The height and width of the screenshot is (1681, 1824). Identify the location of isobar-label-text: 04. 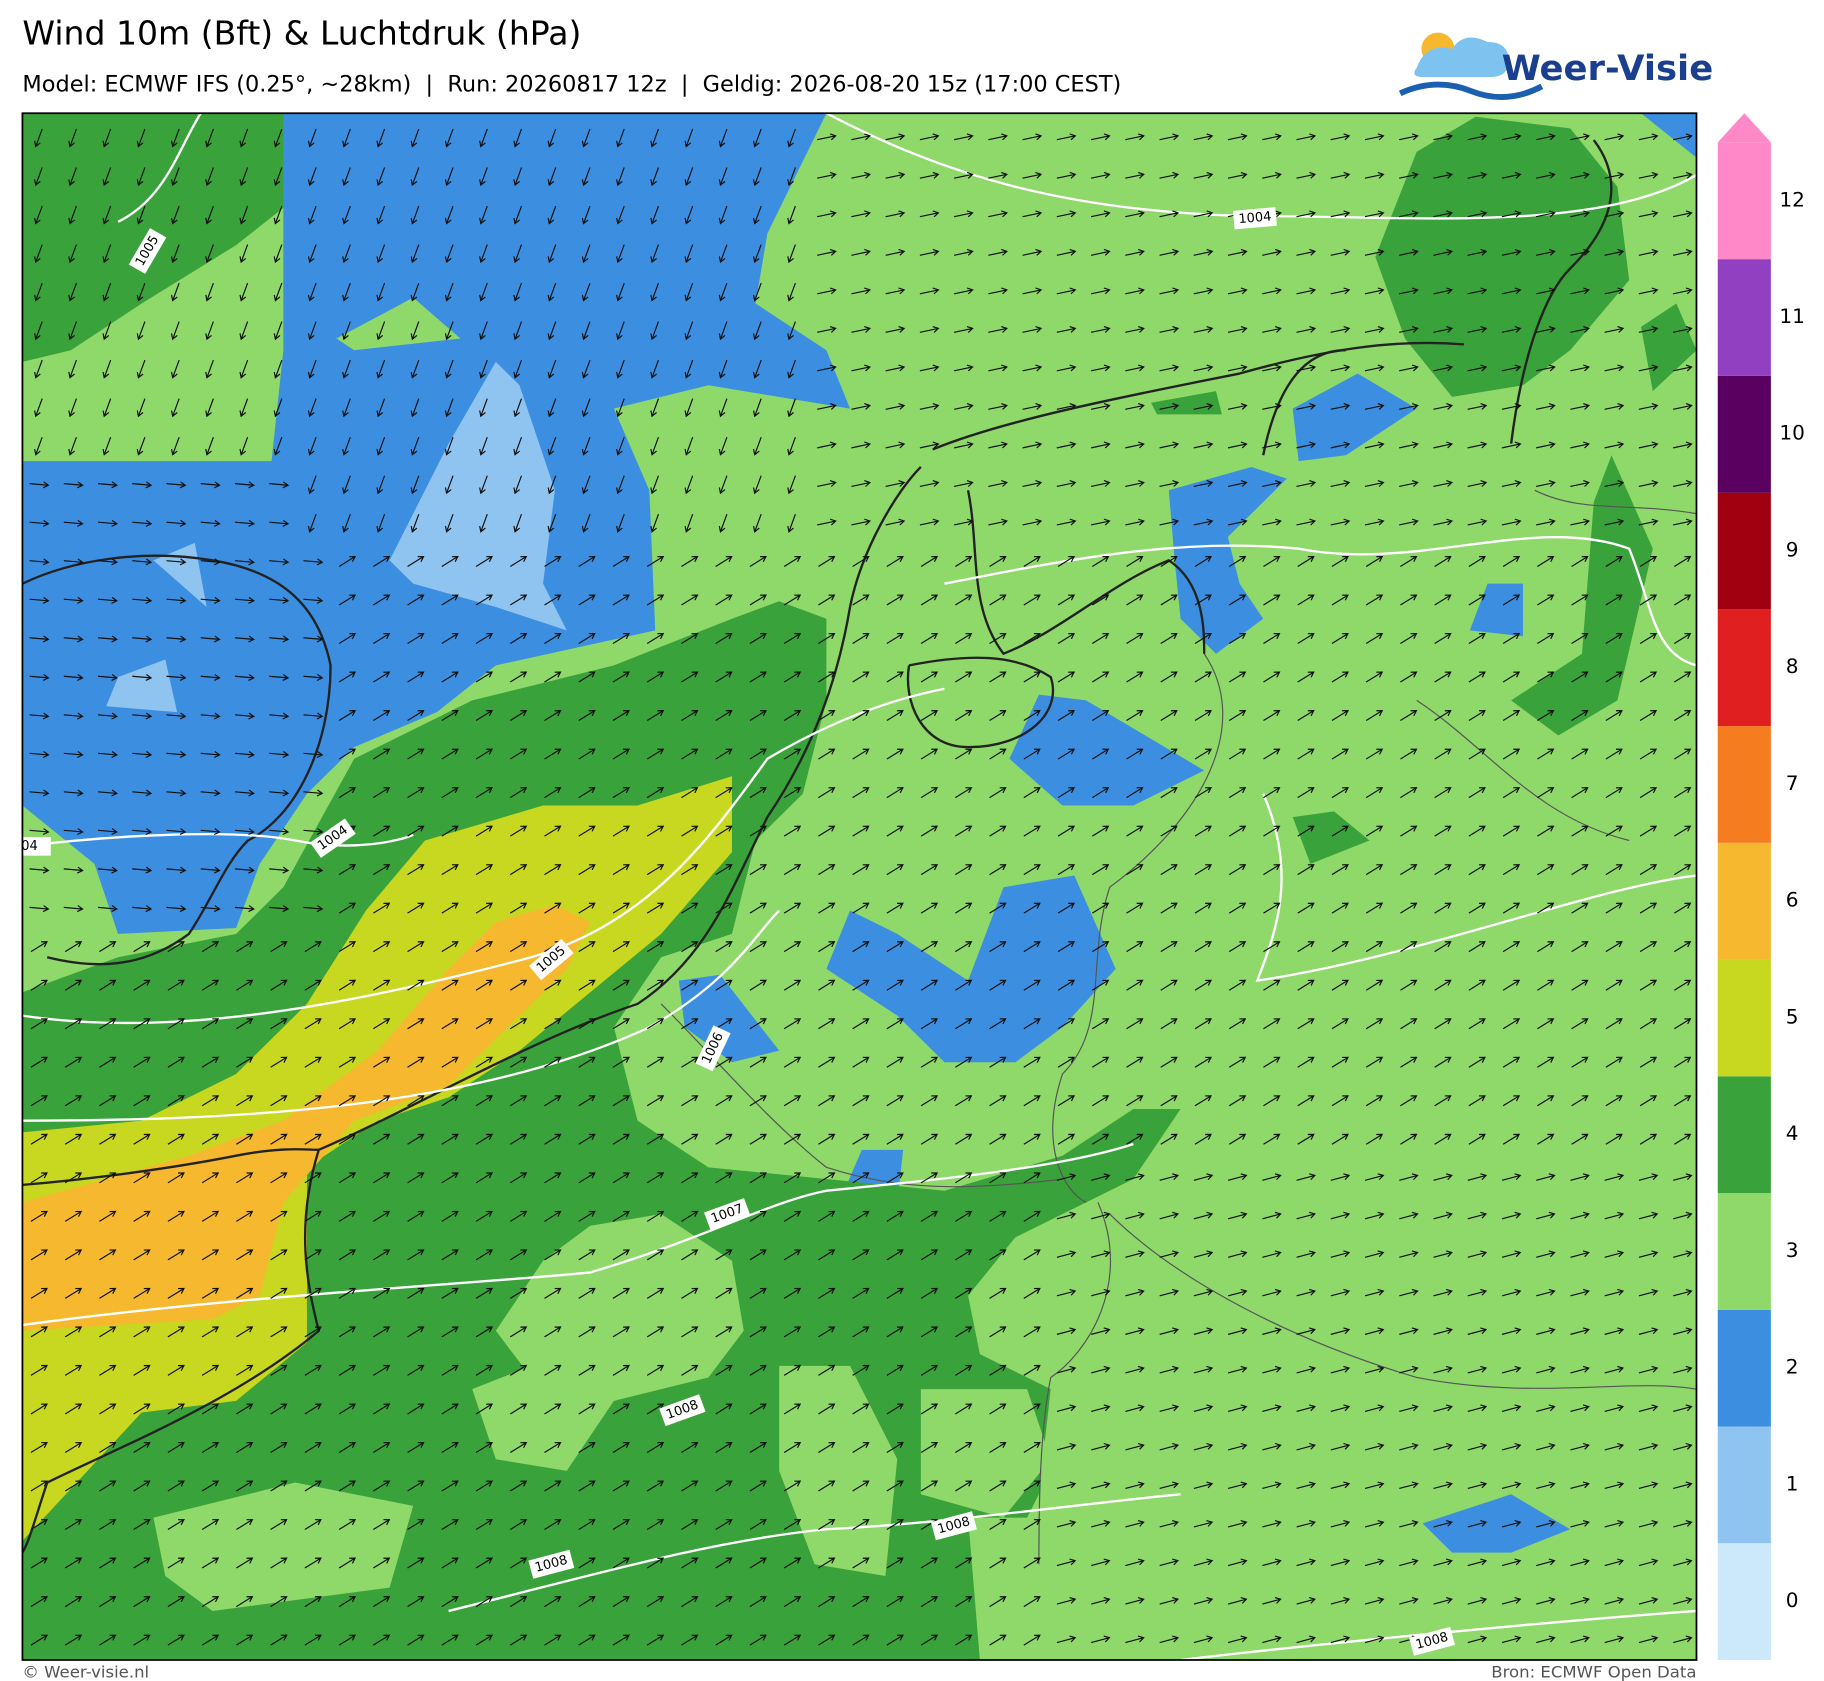
(29, 846).